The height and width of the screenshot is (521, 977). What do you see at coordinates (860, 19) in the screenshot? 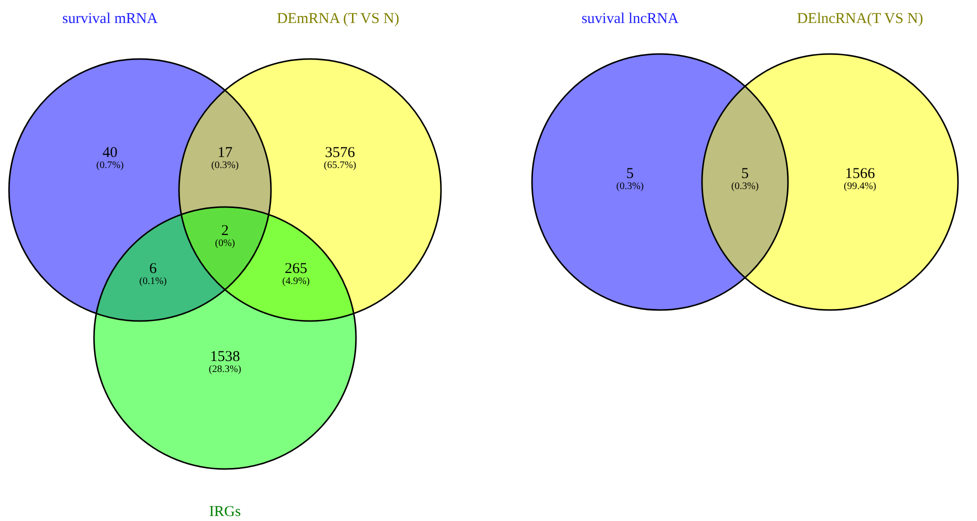
I see `text: DElncRNA(T VS N)` at bounding box center [860, 19].